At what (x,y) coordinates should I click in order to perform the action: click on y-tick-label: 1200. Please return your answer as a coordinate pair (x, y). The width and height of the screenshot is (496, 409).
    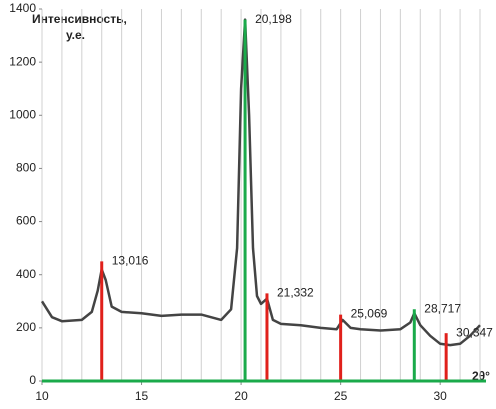
    Looking at the image, I should click on (22, 61).